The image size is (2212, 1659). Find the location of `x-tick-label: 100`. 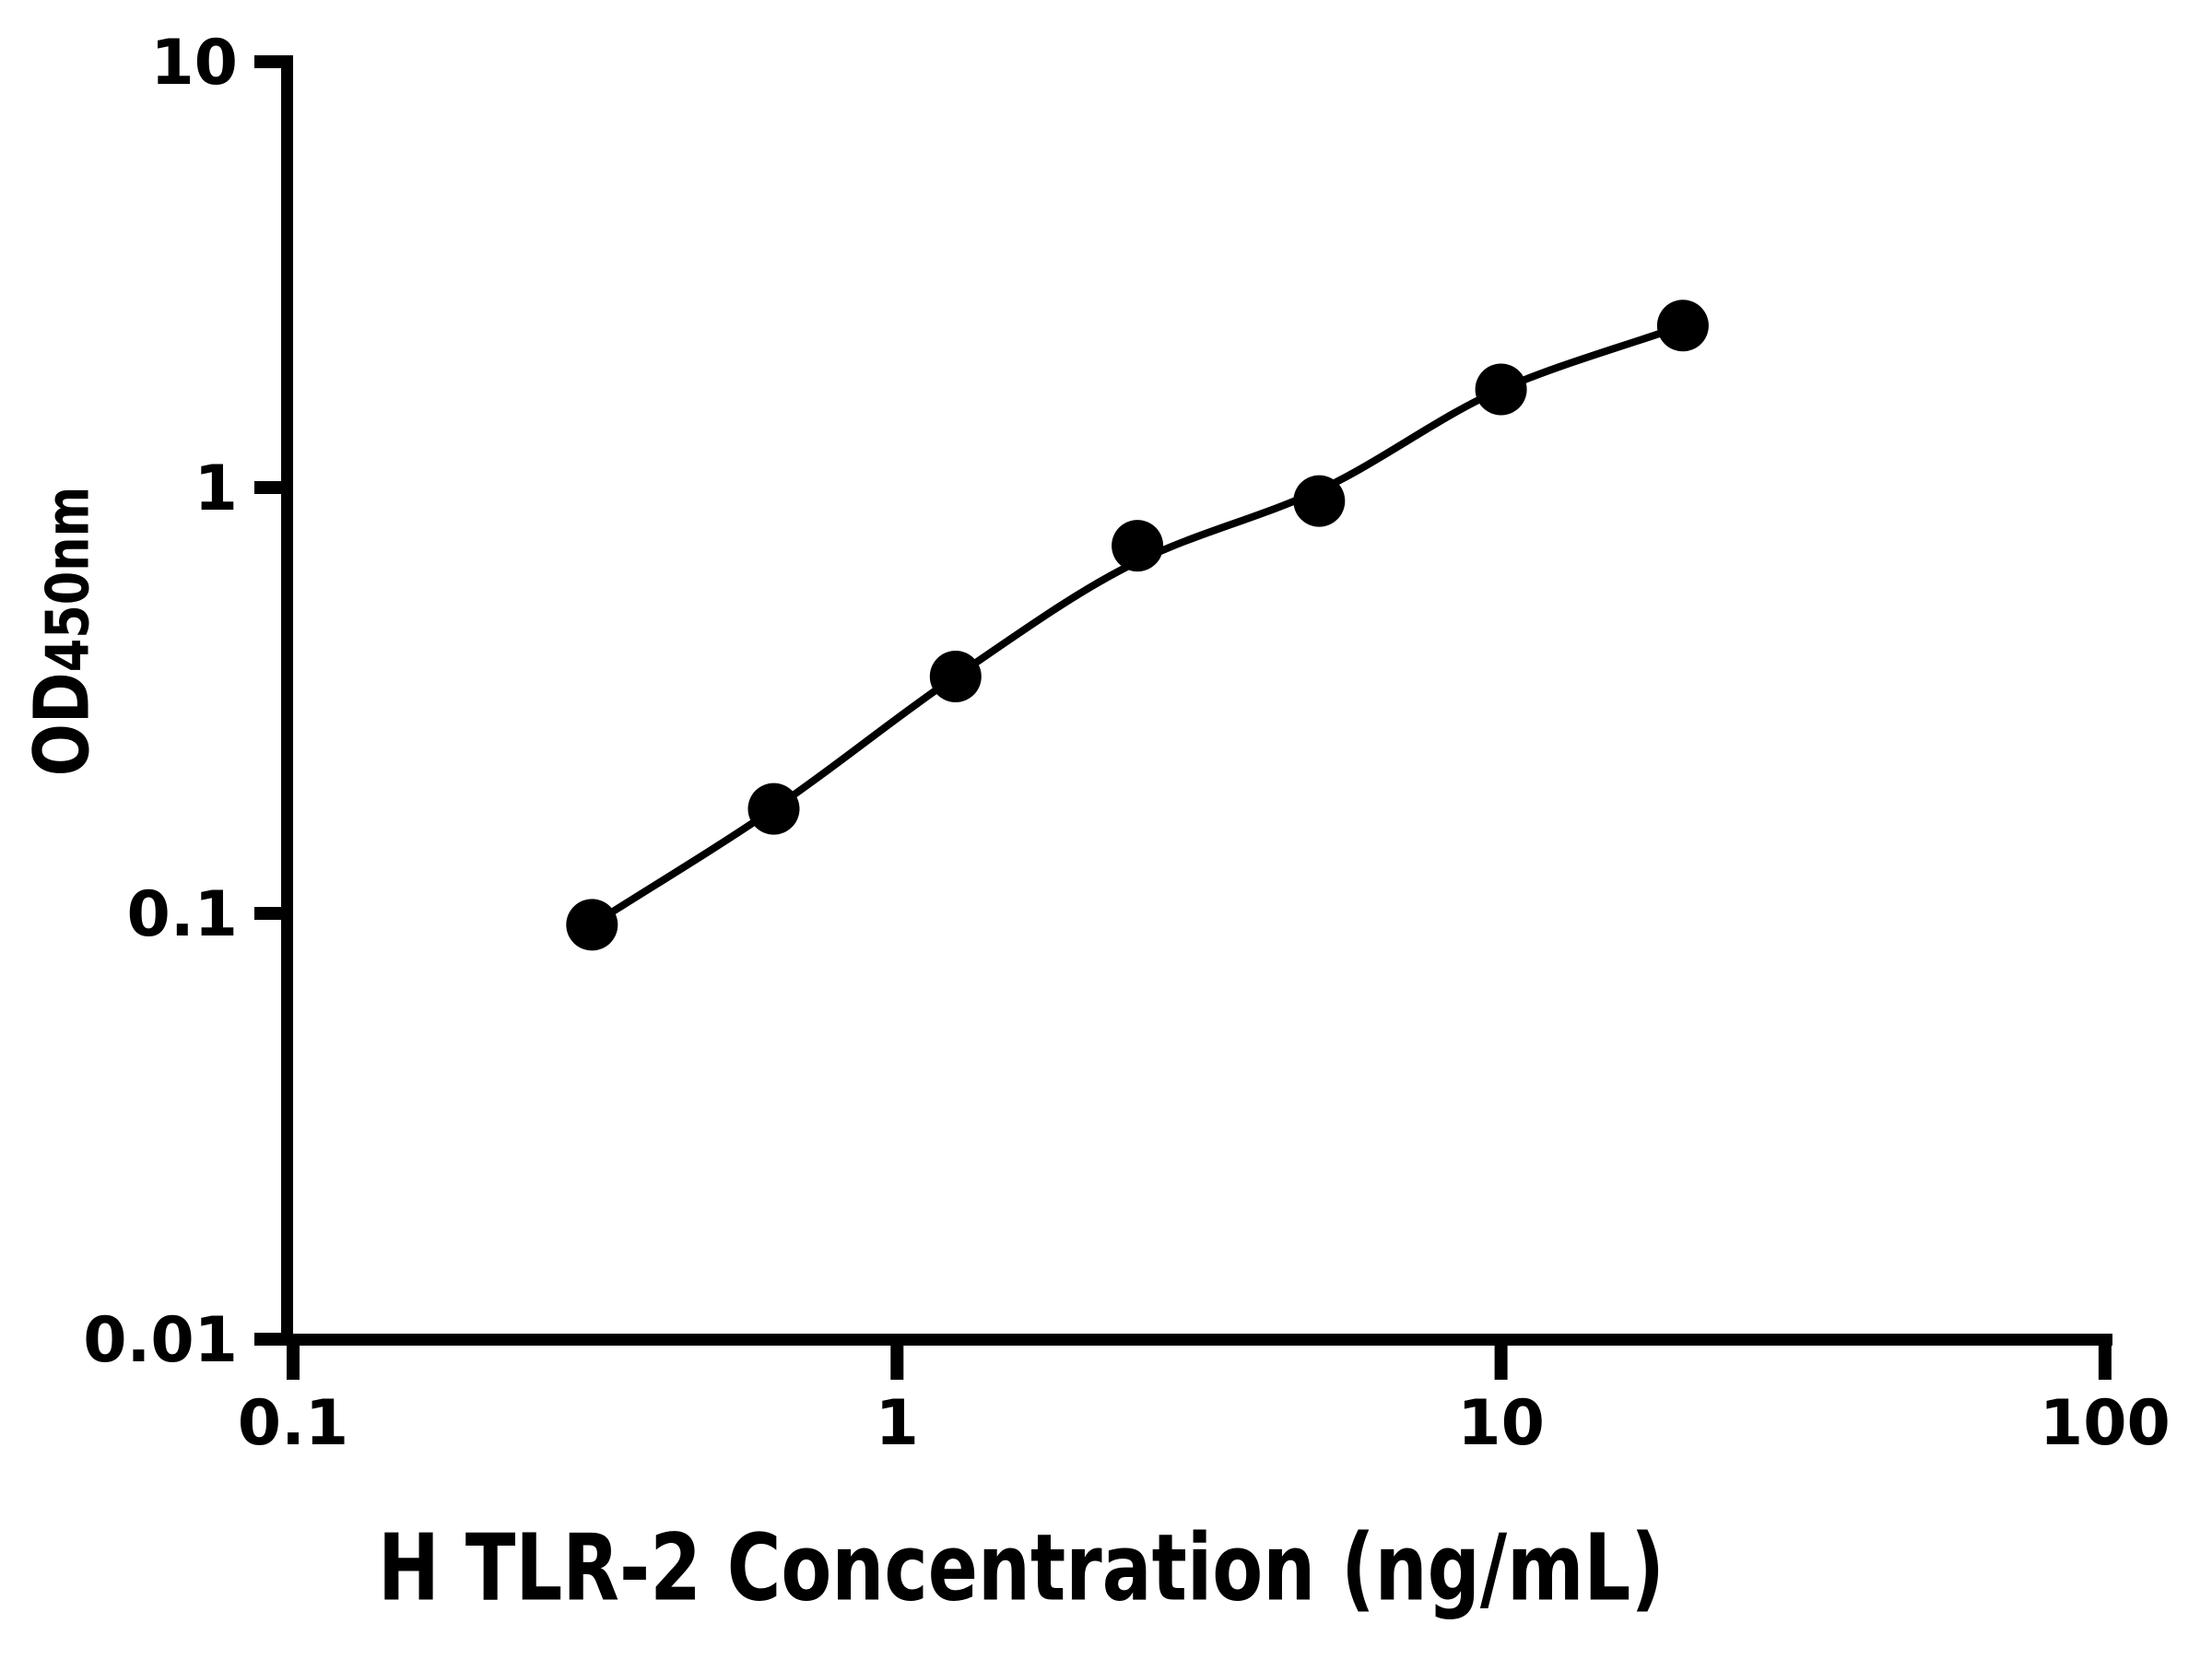

x-tick-label: 100 is located at coordinates (2105, 1423).